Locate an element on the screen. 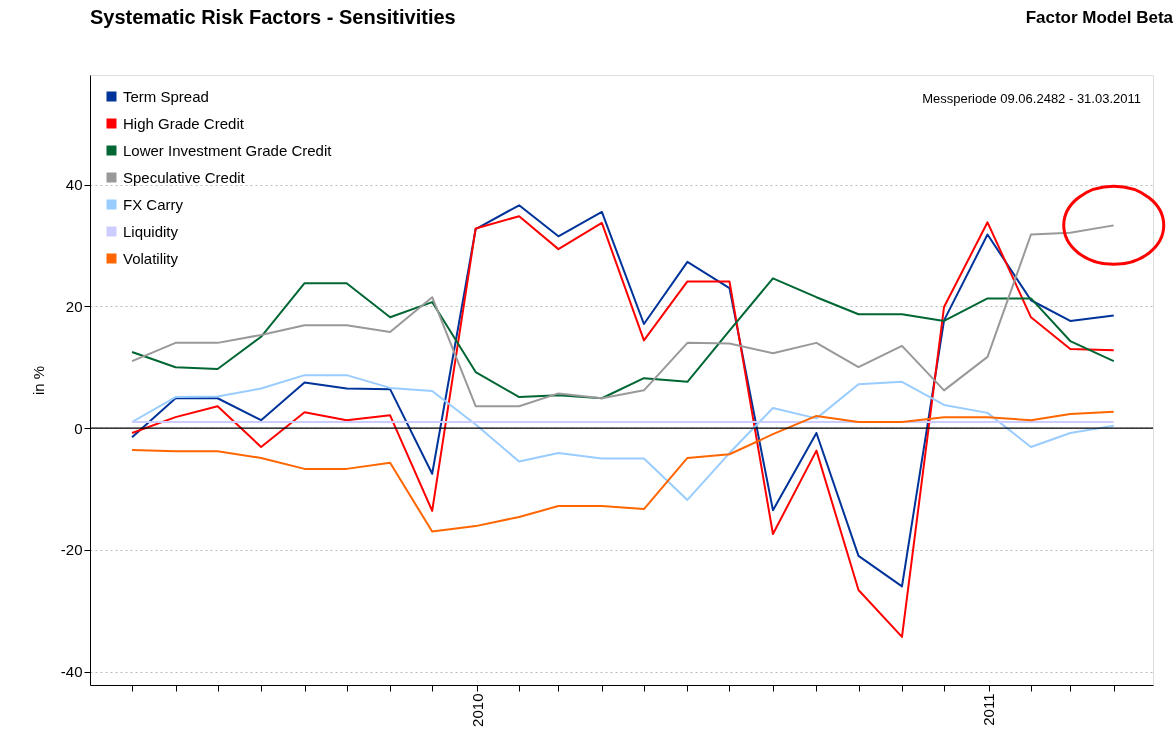  legend-label: Speculative Credit is located at coordinates (184, 177).